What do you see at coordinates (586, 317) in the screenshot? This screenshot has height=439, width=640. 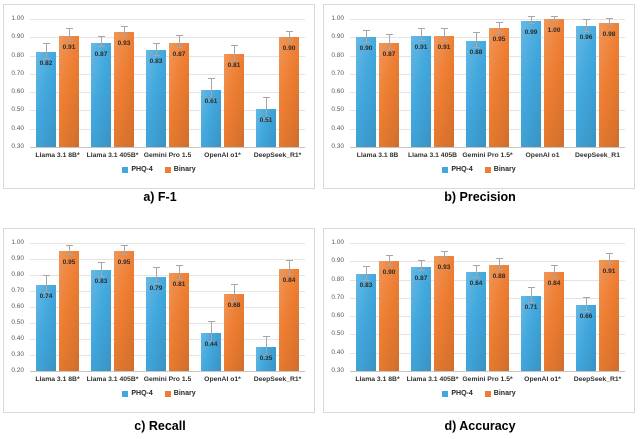 I see `data-label: 0.66` at bounding box center [586, 317].